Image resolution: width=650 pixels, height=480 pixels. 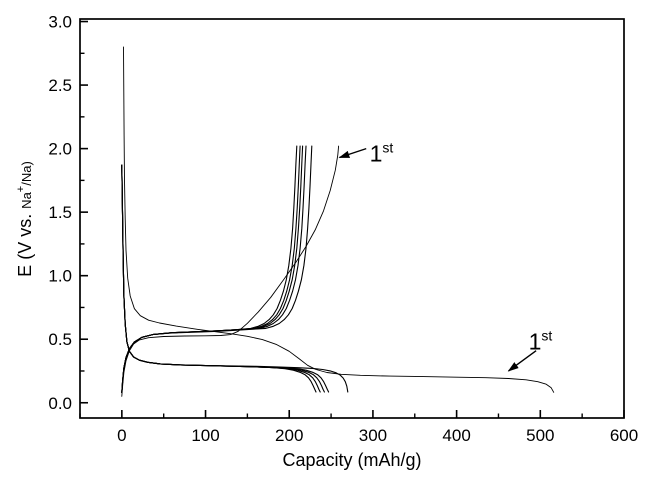 What do you see at coordinates (121, 435) in the screenshot?
I see `x-tick-label: 0` at bounding box center [121, 435].